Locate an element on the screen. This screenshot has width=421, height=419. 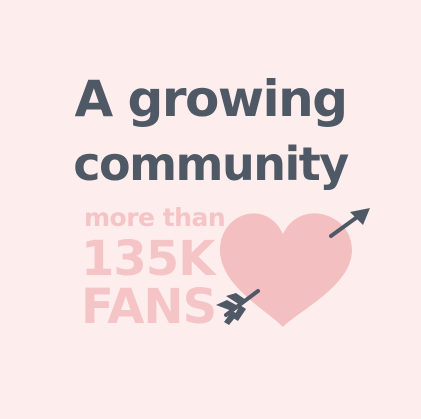
stats-prefix: more than is located at coordinates (155, 217).